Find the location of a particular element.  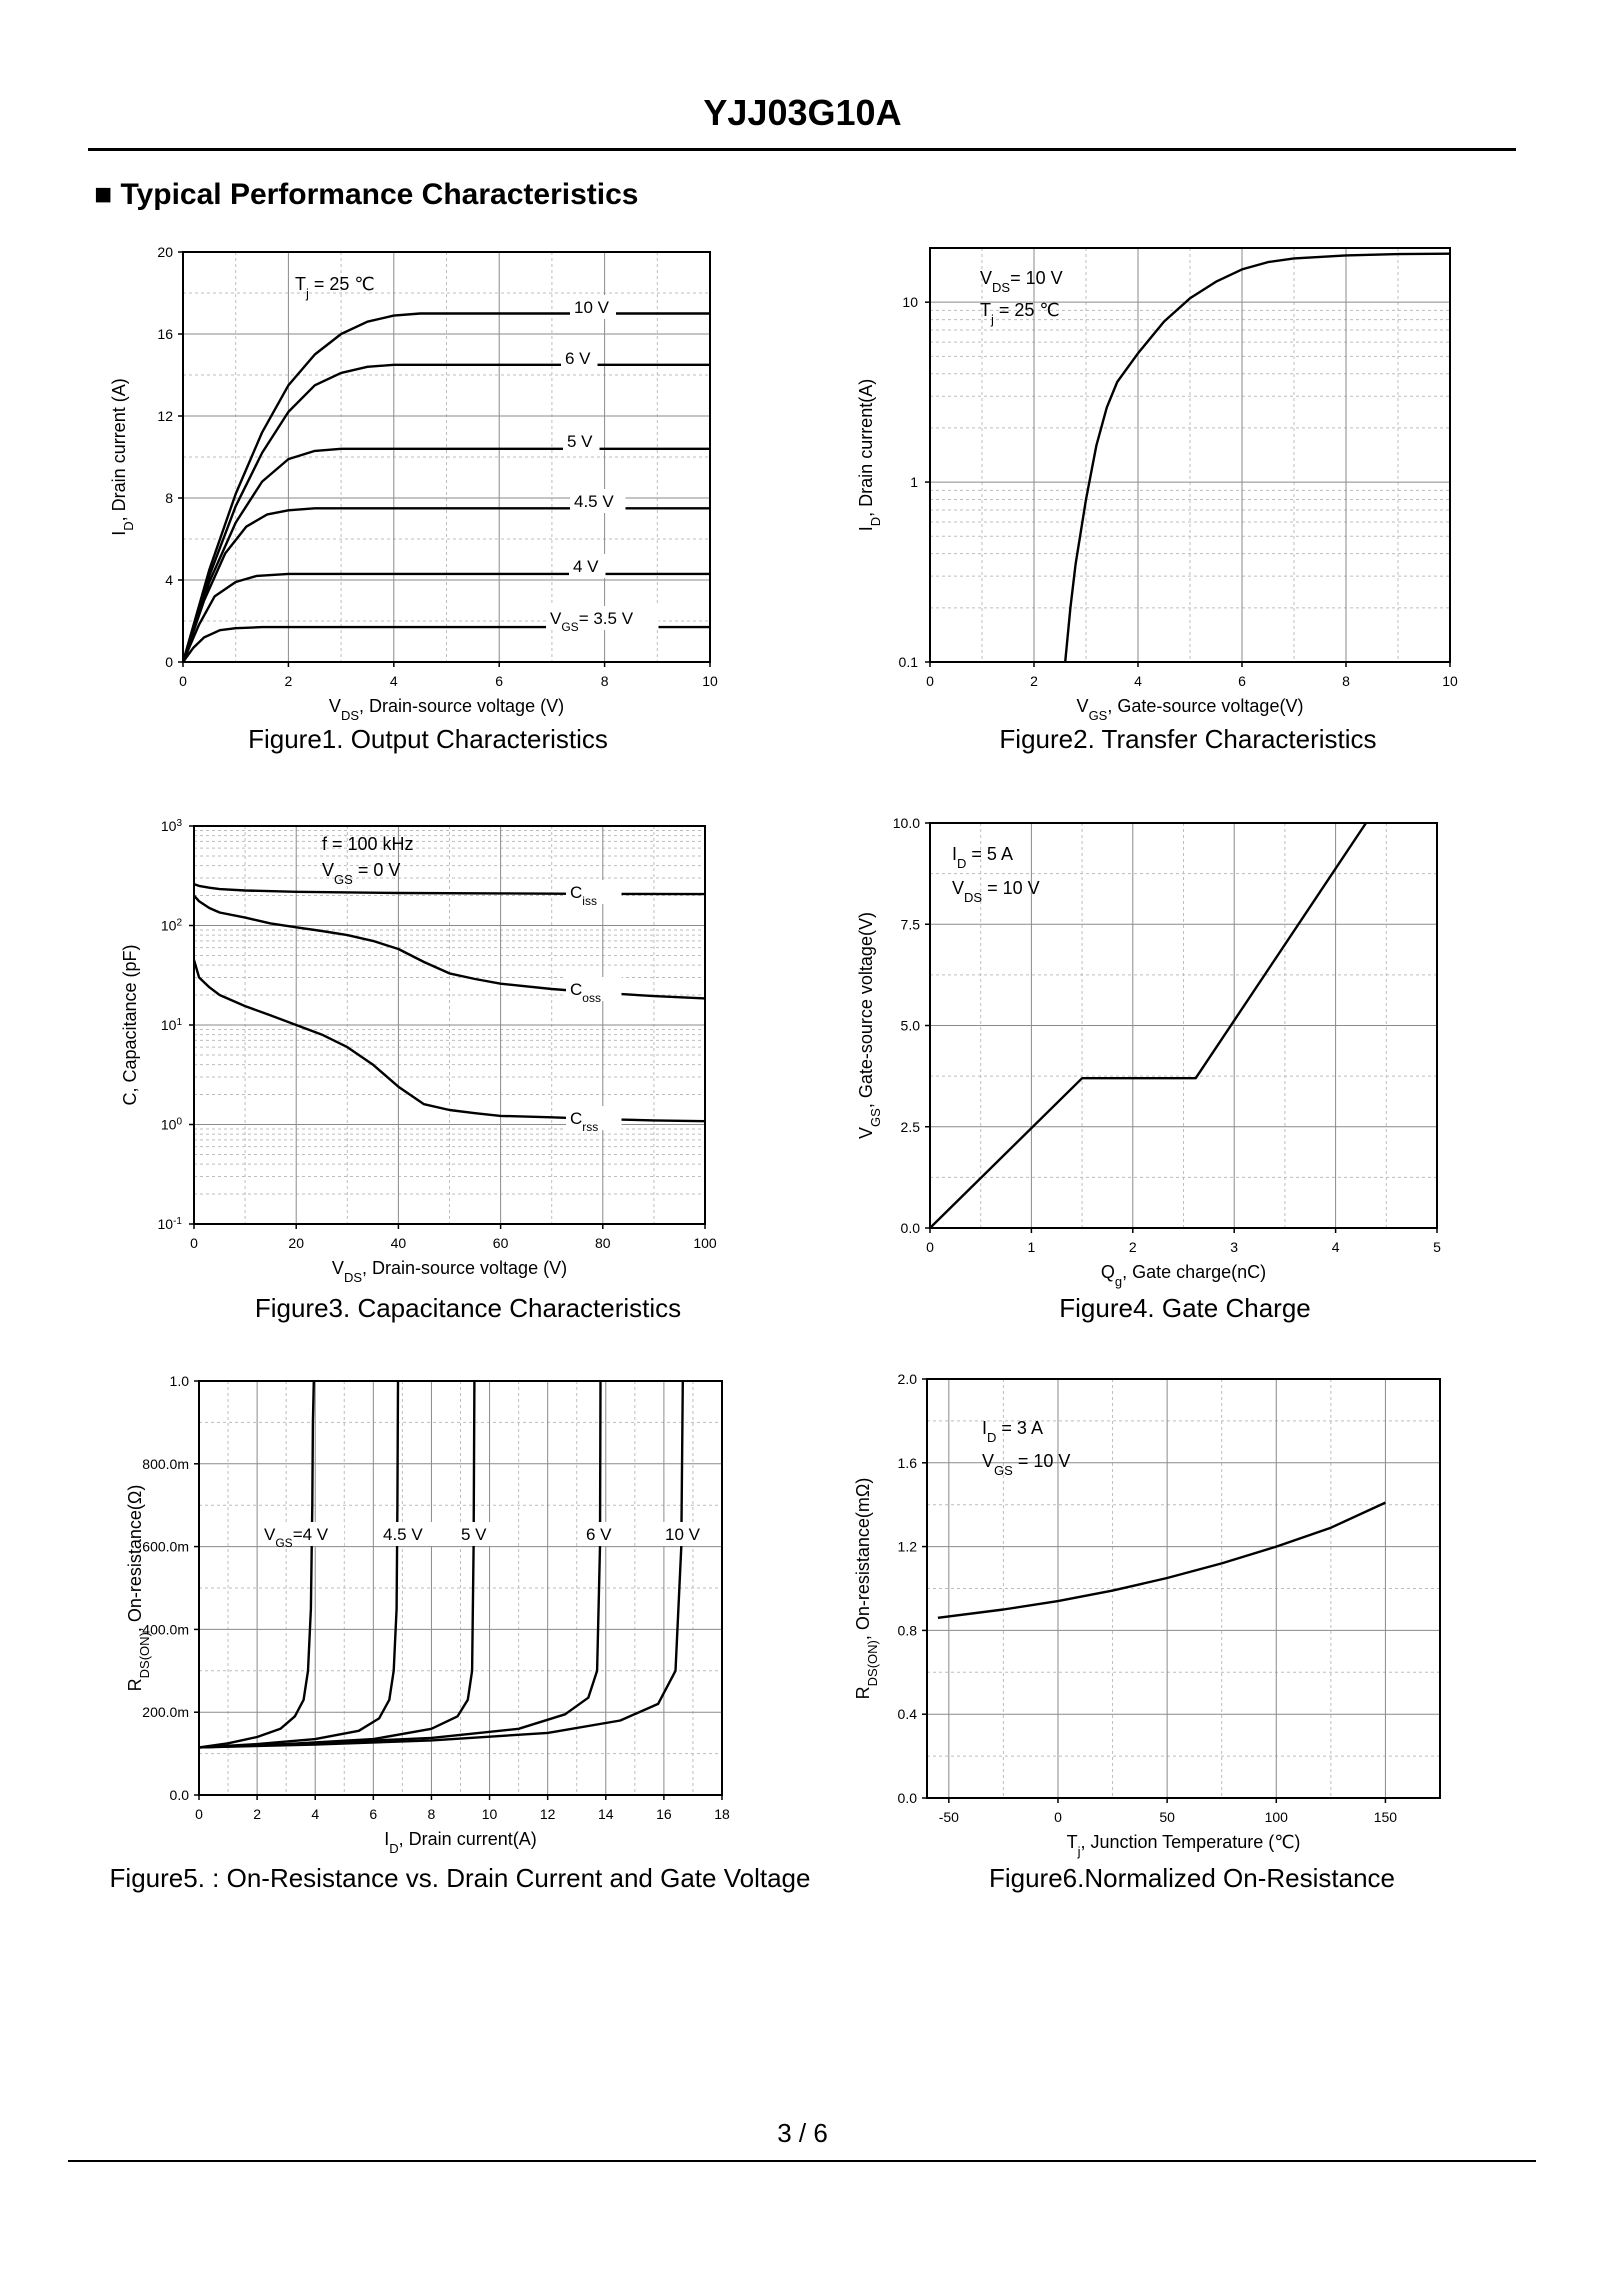

fig1-annotation: Tj = 25 ℃ is located at coordinates (335, 287).